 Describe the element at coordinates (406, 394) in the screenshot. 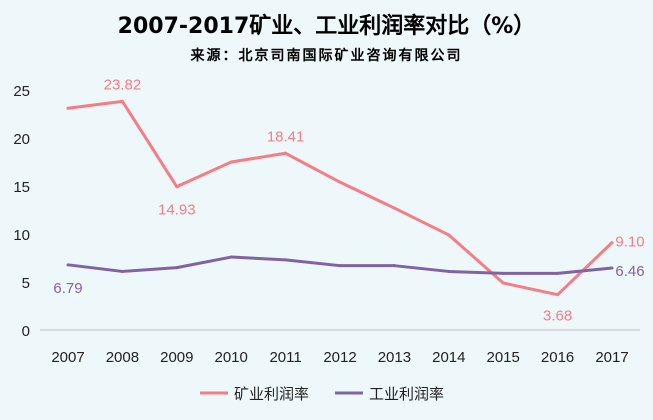

I see `legend-label: 工业利润率` at that location.